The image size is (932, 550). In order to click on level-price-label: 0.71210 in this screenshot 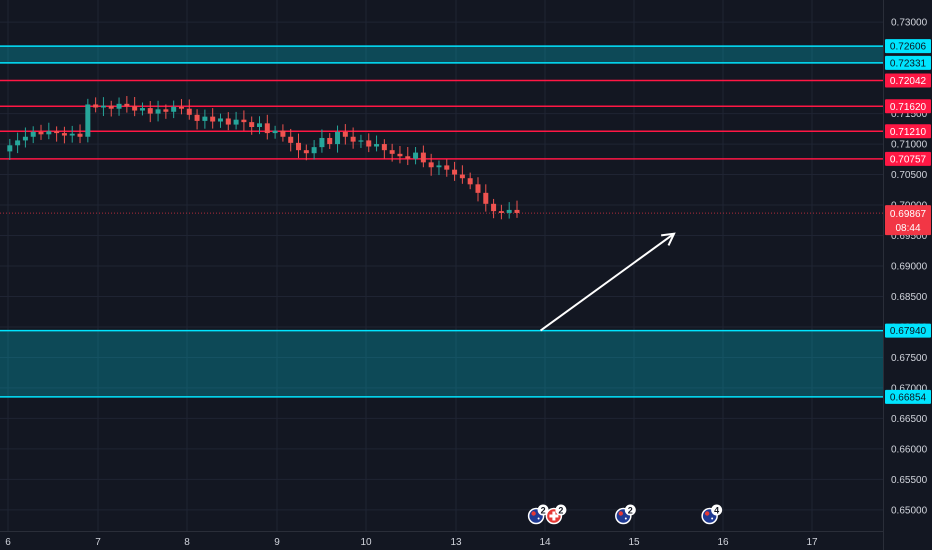, I will do `click(908, 132)`.